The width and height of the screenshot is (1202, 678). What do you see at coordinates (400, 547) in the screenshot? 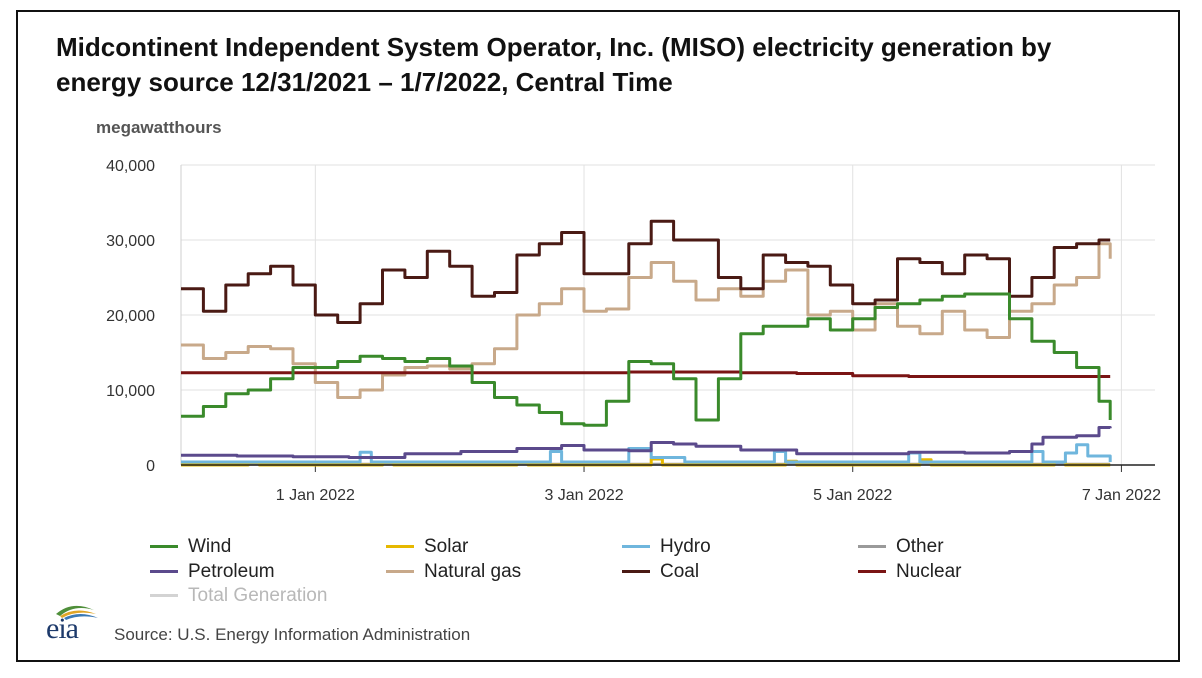
I see `legend-swatch-solar` at bounding box center [400, 547].